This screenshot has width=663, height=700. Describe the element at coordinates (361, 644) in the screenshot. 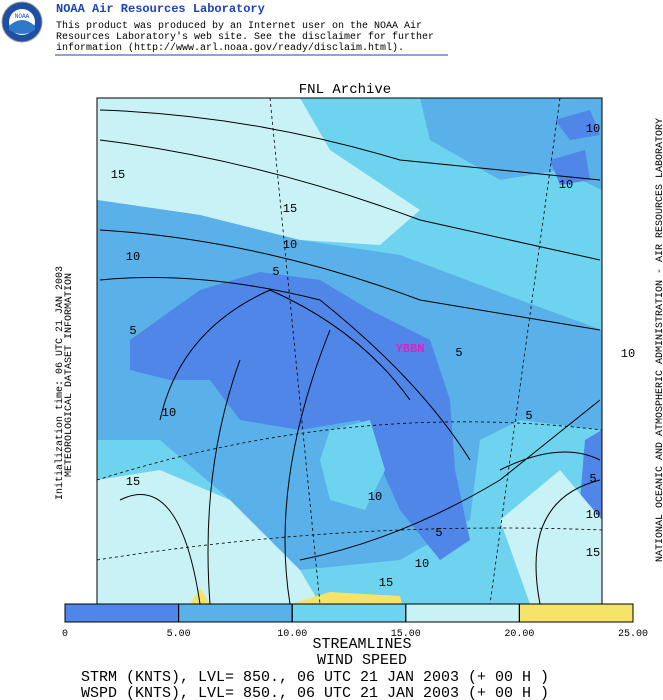

I see `footer-line: STREAMLINES` at that location.